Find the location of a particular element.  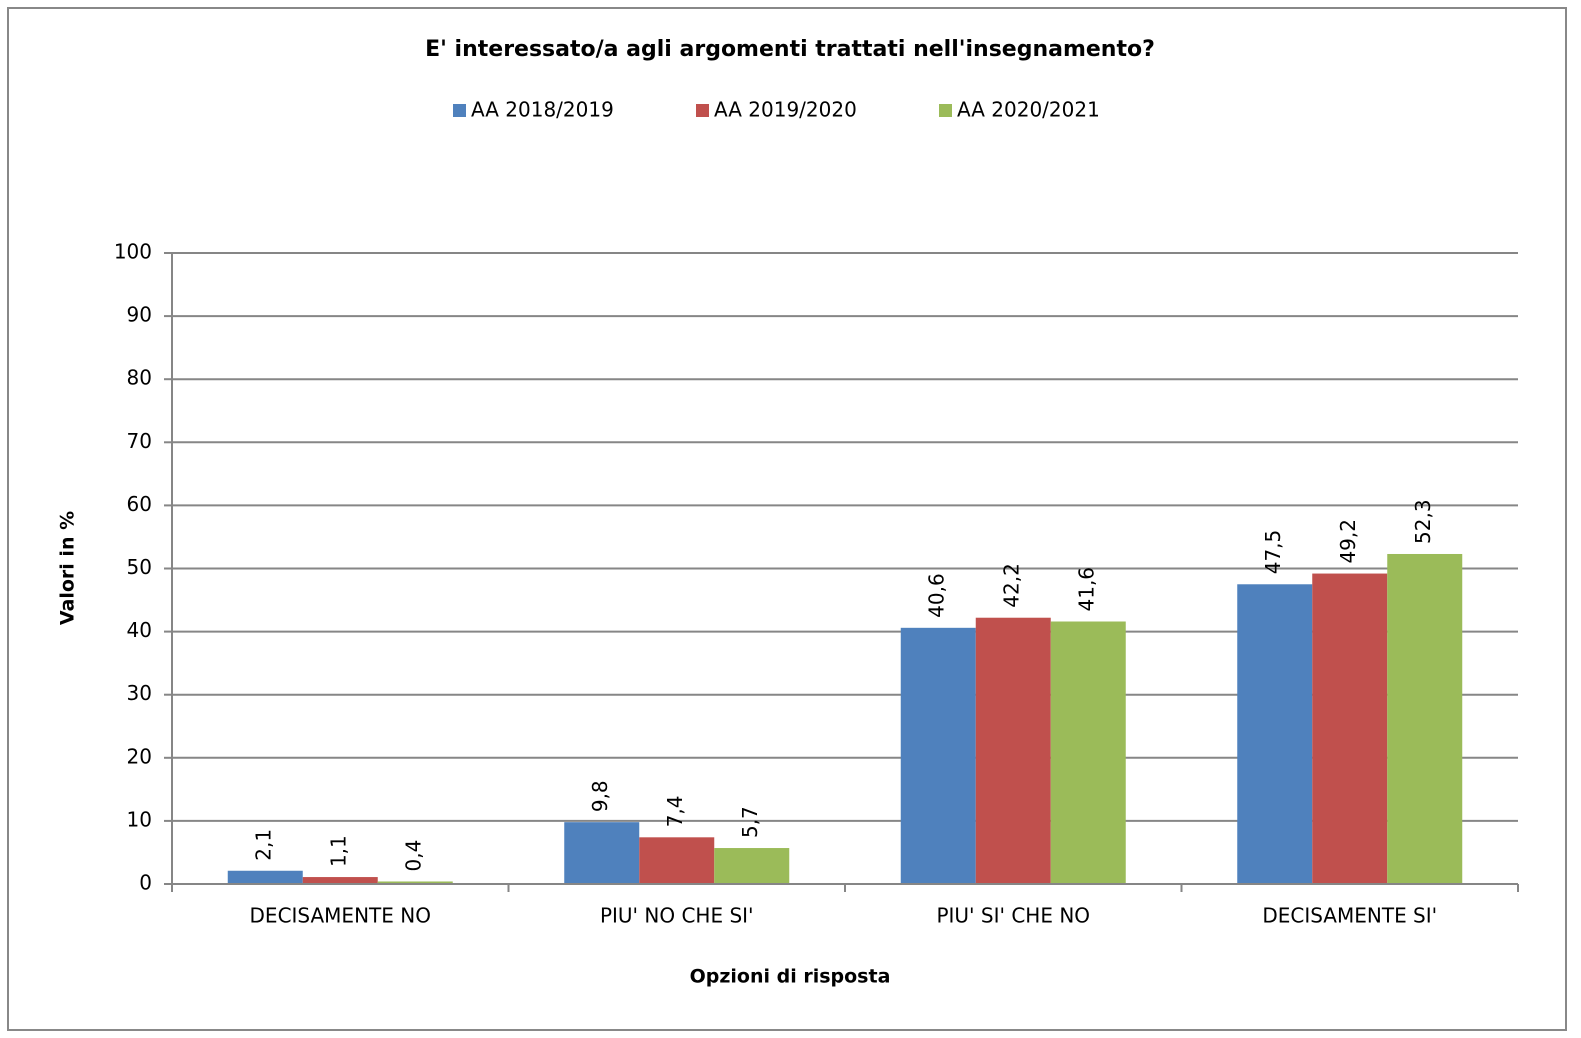

y-tick-label: 70 is located at coordinates (139, 441).